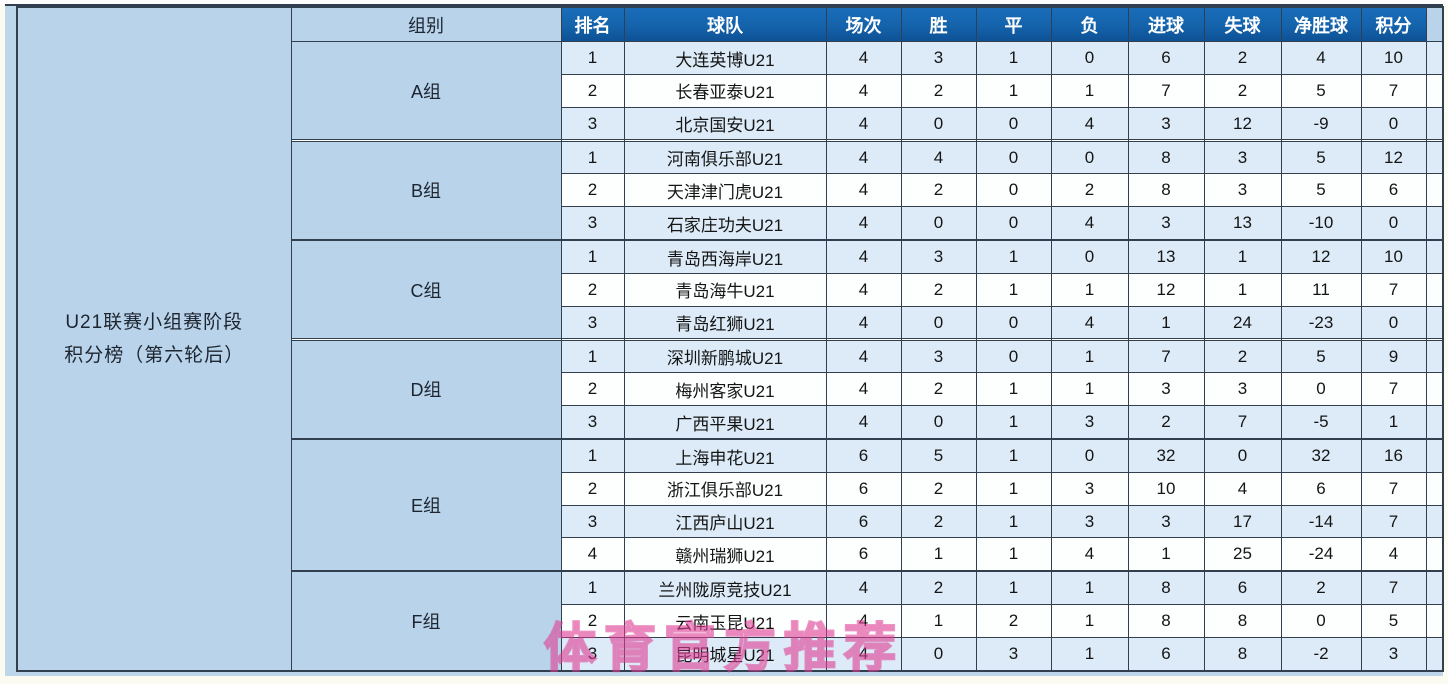  What do you see at coordinates (725, 157) in the screenshot?
I see `team-name-cell: 河南俱乐部U21` at bounding box center [725, 157].